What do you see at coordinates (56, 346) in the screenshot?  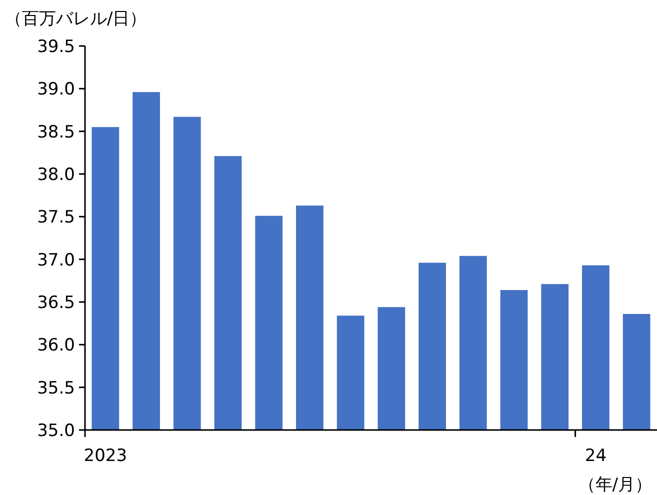 I see `y-tick-label: 36.0` at bounding box center [56, 346].